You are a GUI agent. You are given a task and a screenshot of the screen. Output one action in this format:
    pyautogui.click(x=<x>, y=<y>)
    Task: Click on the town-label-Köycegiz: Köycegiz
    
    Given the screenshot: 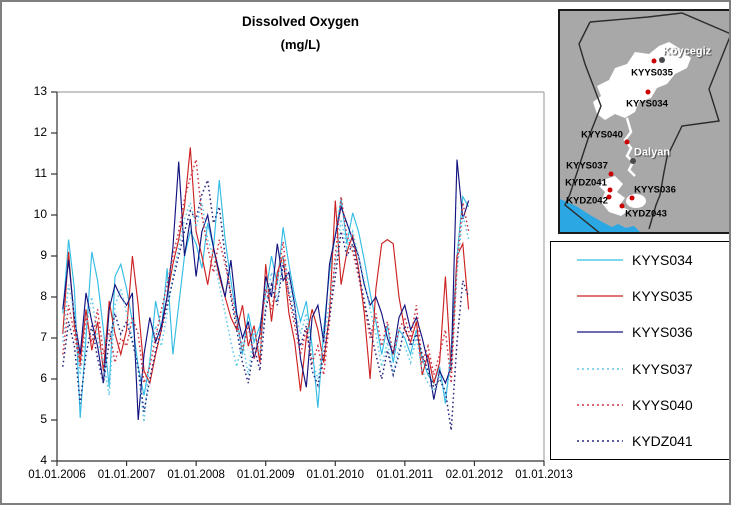 What is the action you would take?
    pyautogui.click(x=687, y=51)
    